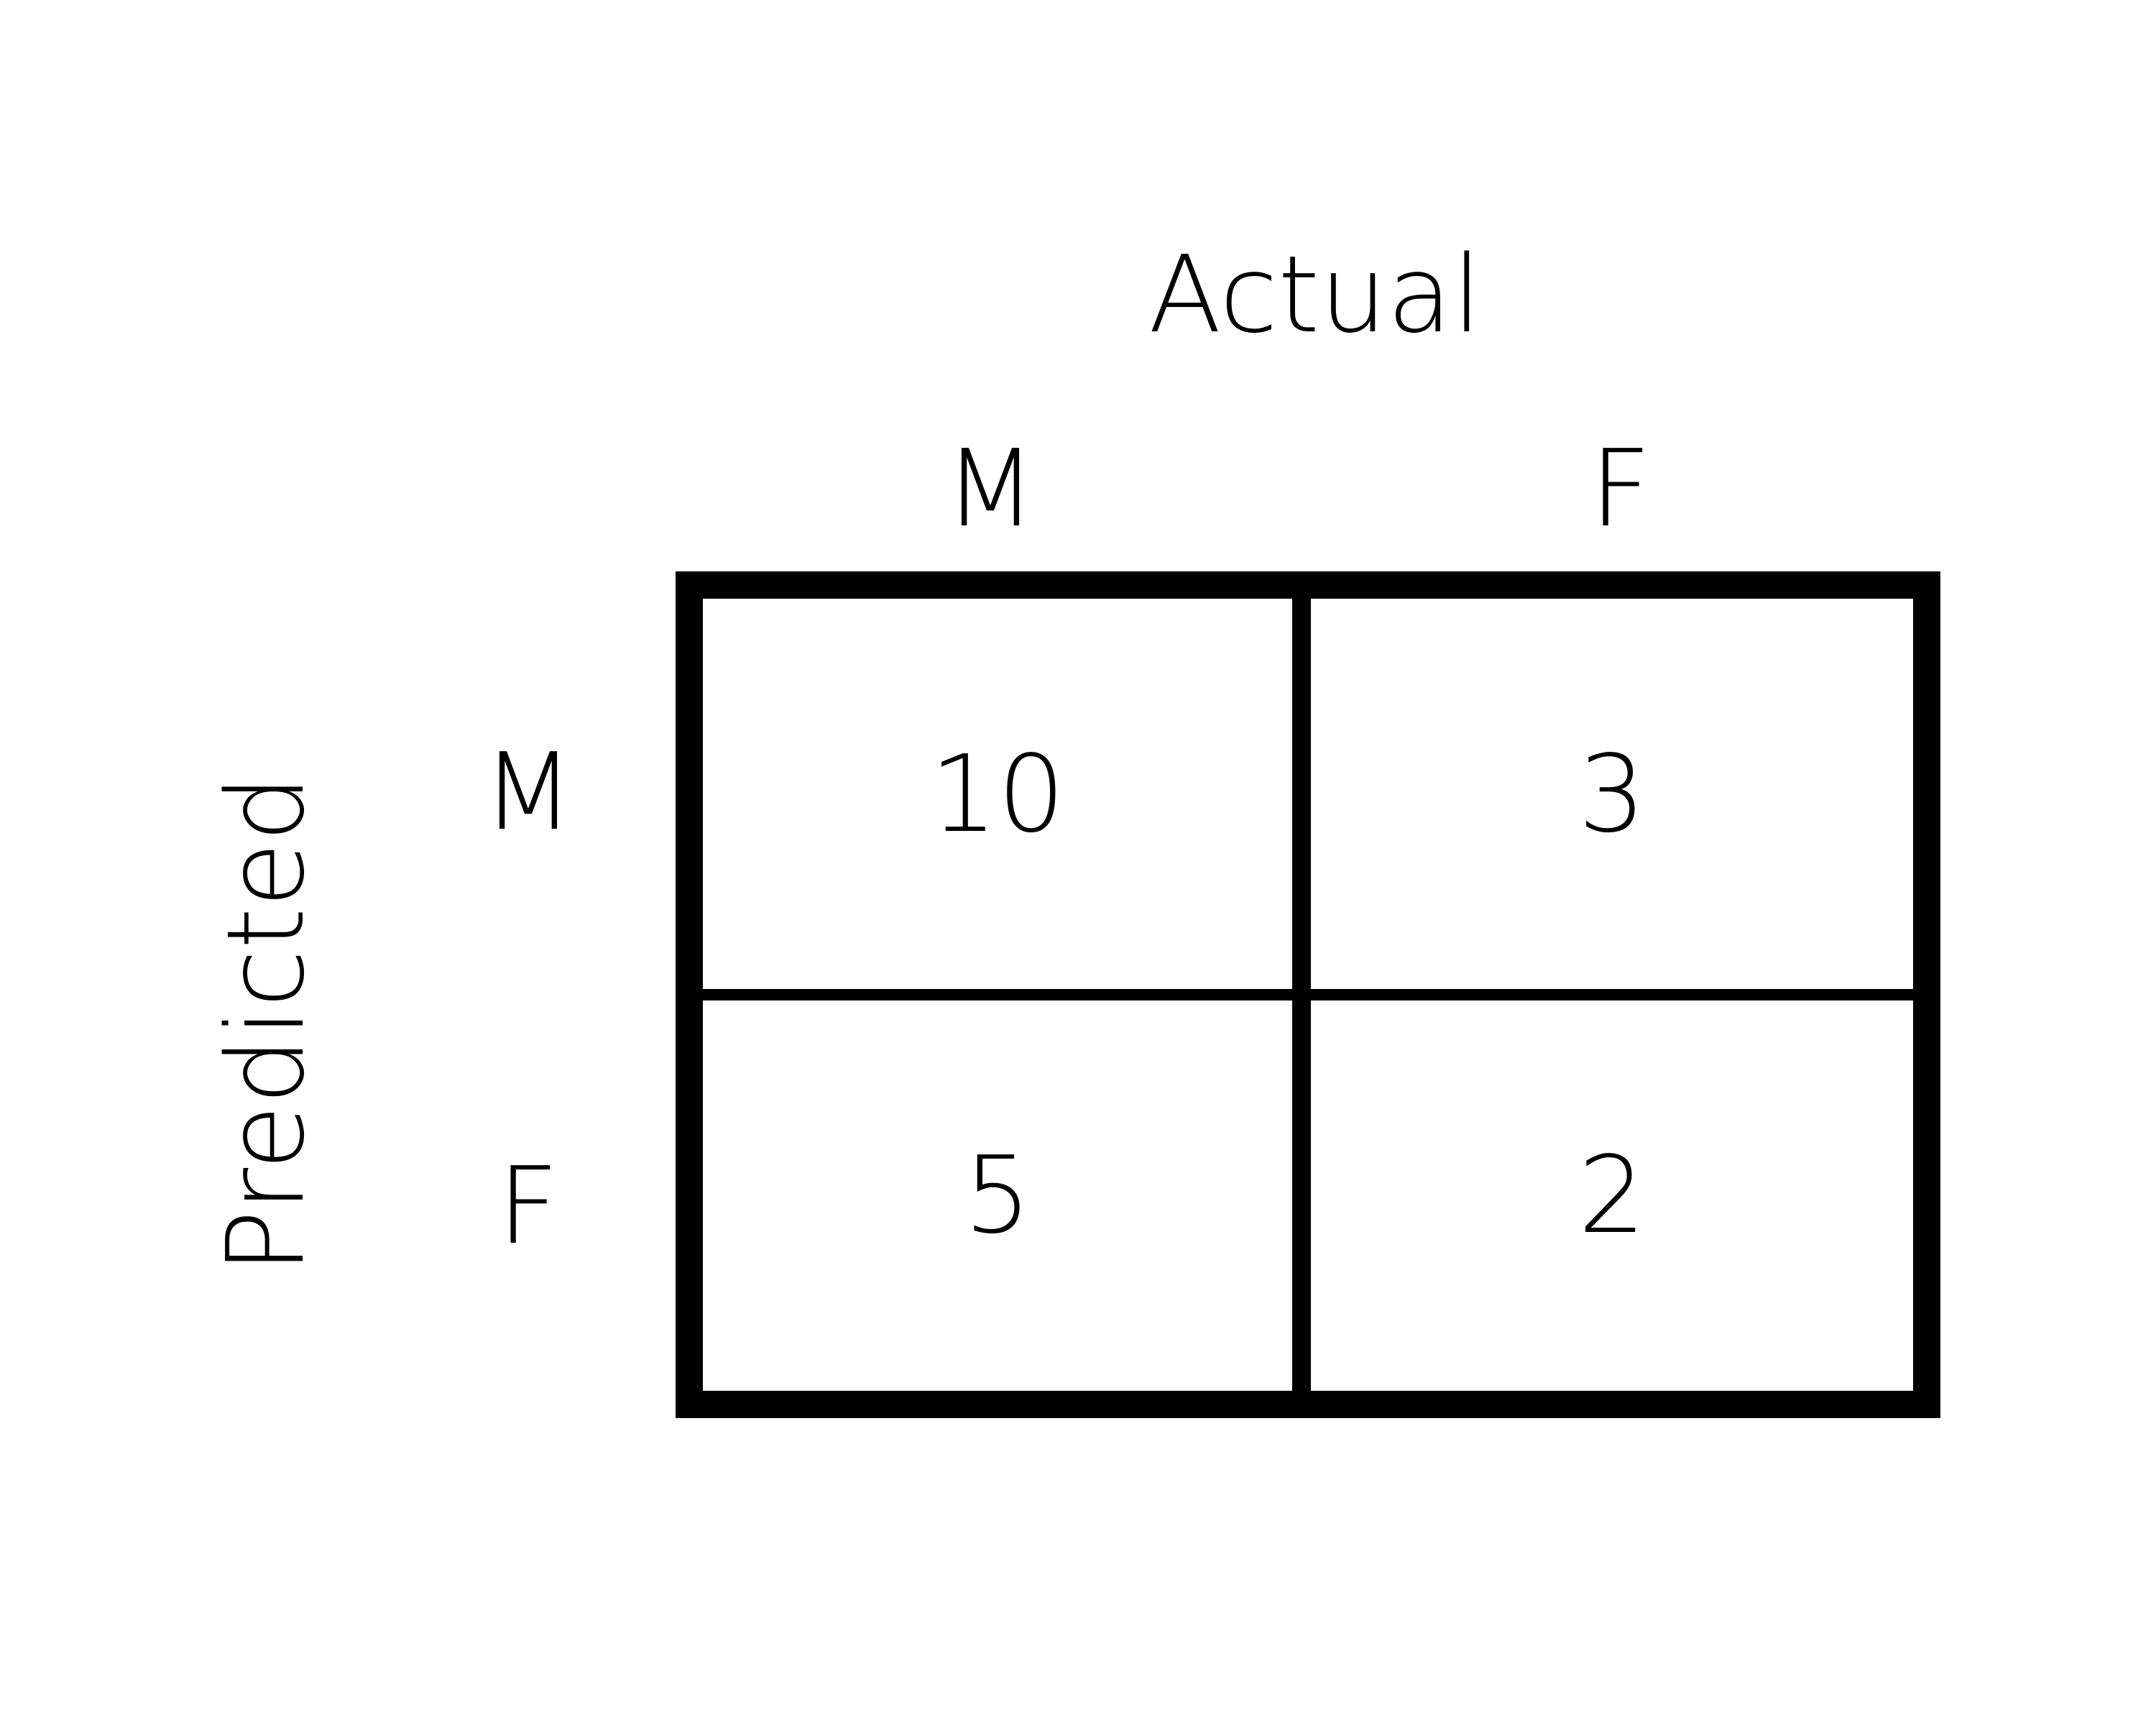 The image size is (2156, 1725). I want to click on matrix-cell-predicted-f-actual-m: 5, so click(992, 1203).